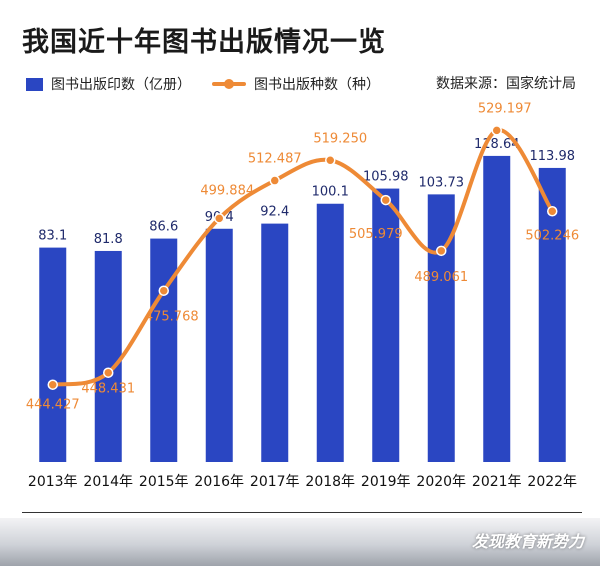 This screenshot has width=600, height=566. I want to click on line-value-label: 502.246, so click(552, 235).